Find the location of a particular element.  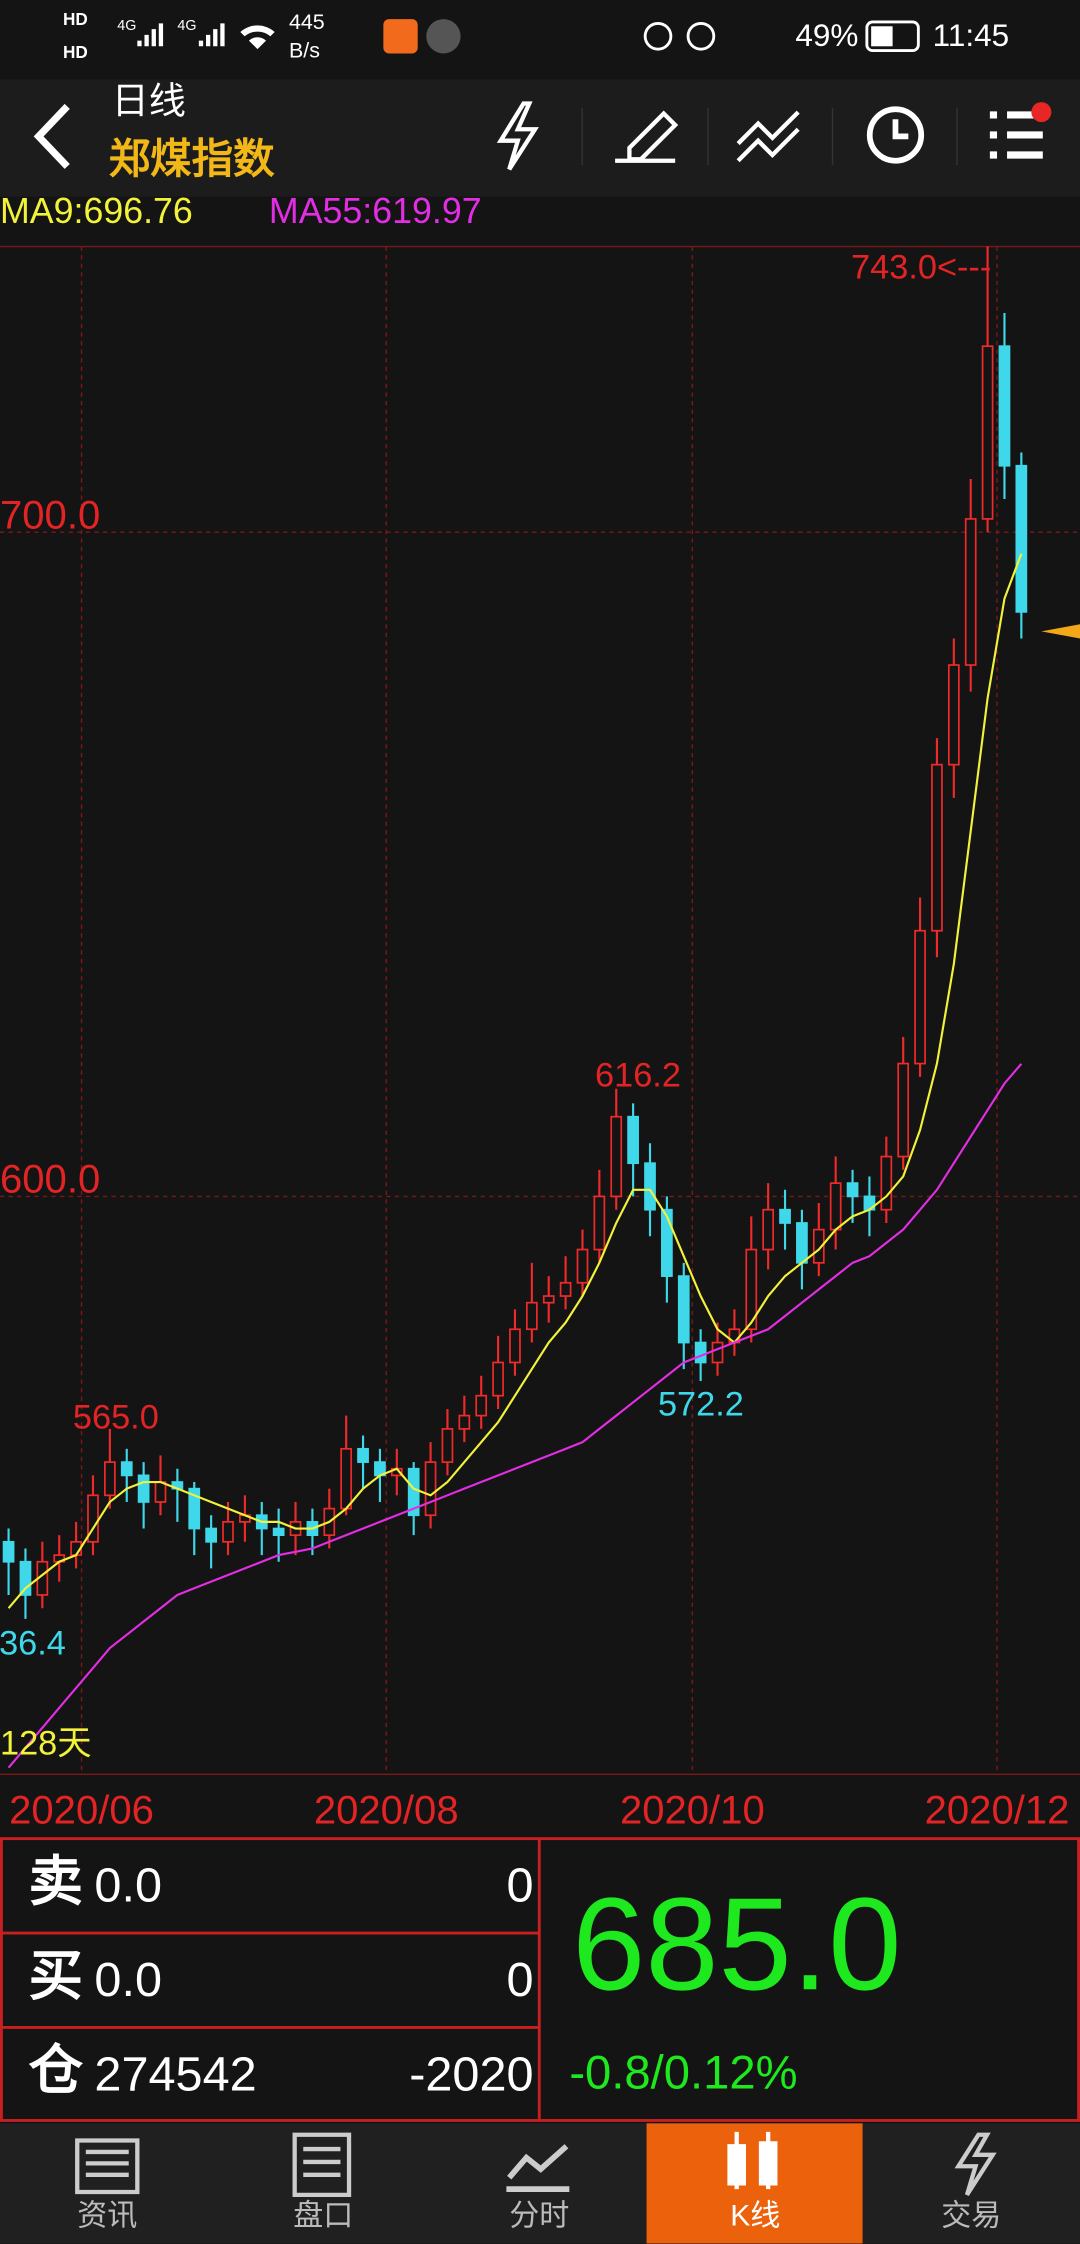

flash-button is located at coordinates (517, 136).